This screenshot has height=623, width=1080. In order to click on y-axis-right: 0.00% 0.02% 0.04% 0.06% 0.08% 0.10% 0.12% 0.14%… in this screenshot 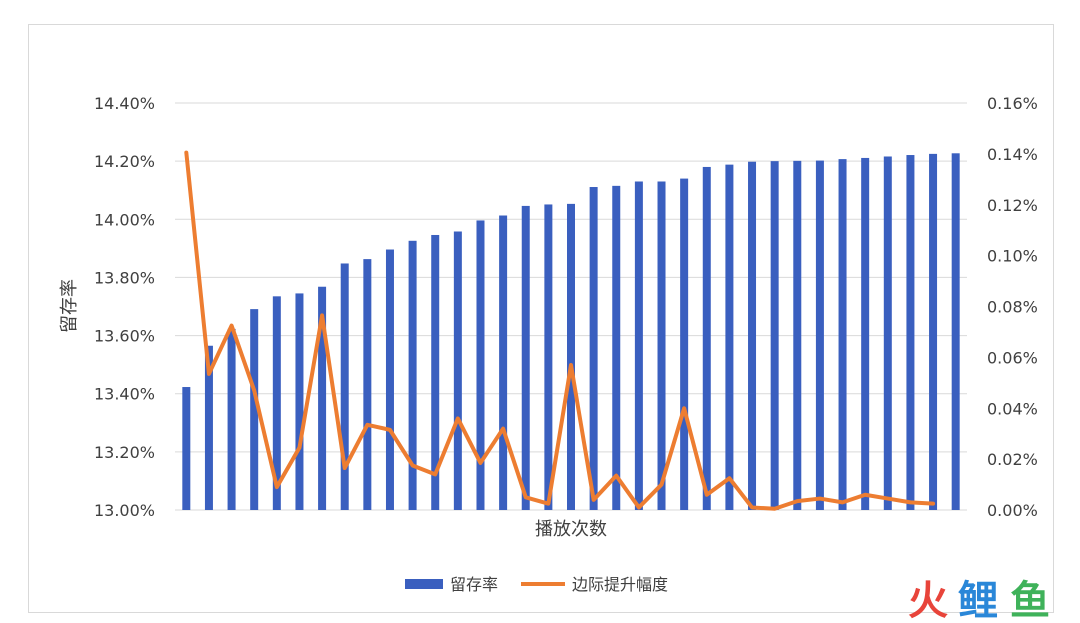, I will do `click(1012, 307)`.